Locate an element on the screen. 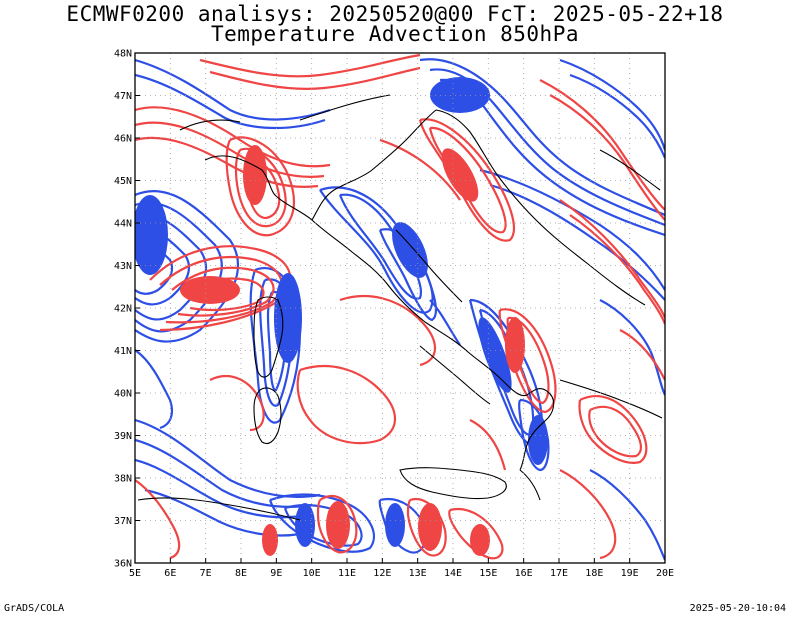  lon-tick-label: 19E is located at coordinates (630, 573).